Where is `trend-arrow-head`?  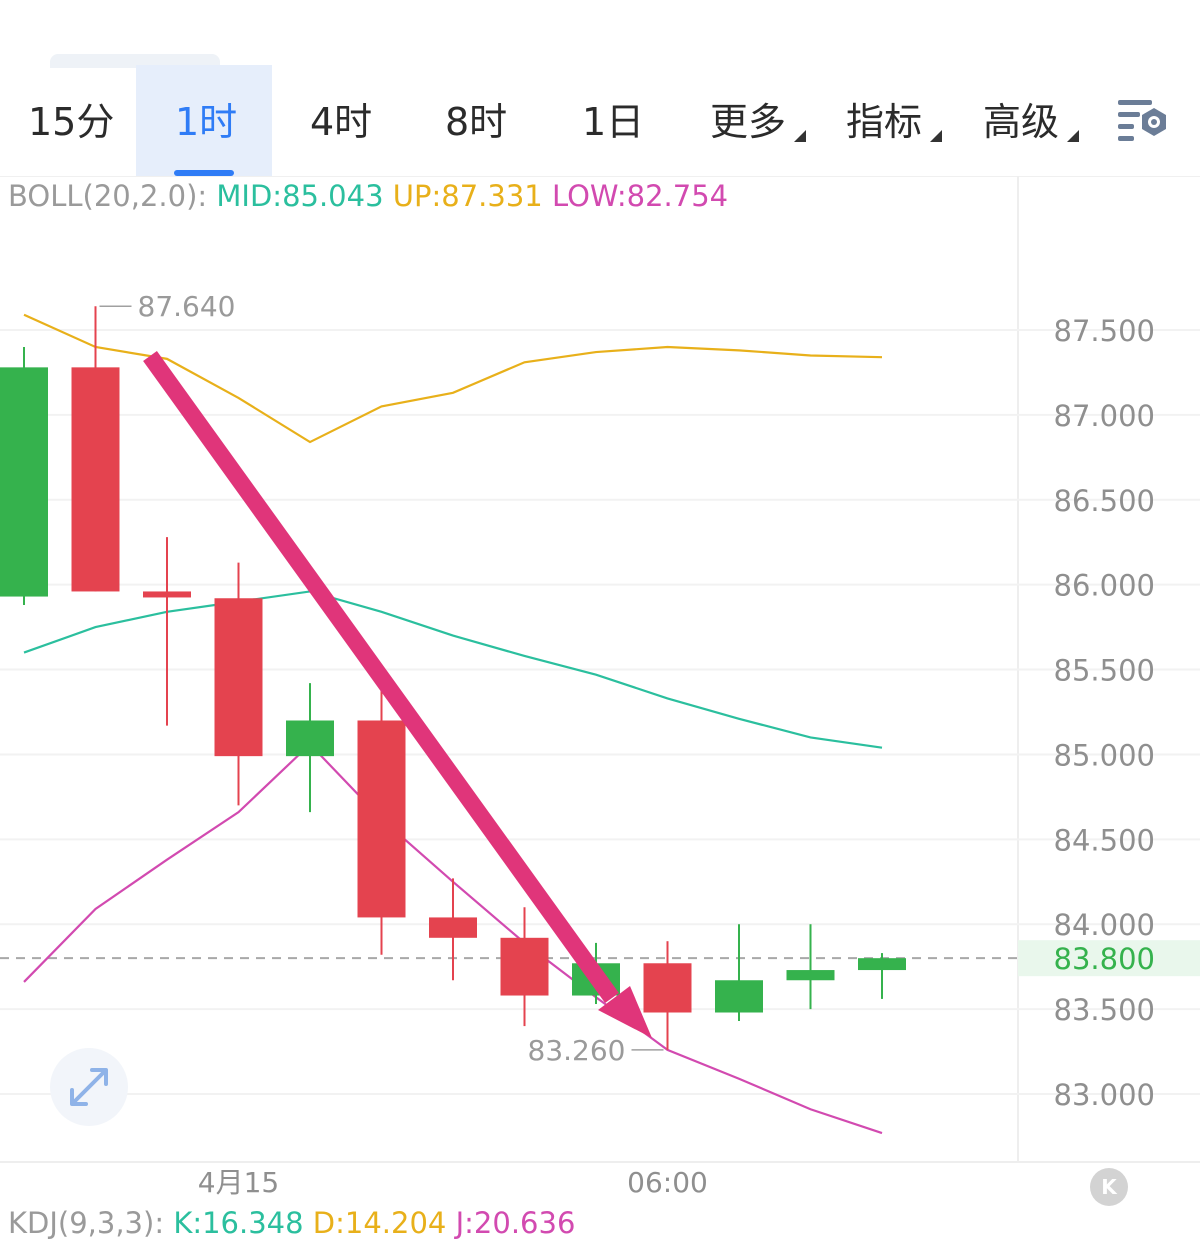 trend-arrow-head is located at coordinates (625, 1012).